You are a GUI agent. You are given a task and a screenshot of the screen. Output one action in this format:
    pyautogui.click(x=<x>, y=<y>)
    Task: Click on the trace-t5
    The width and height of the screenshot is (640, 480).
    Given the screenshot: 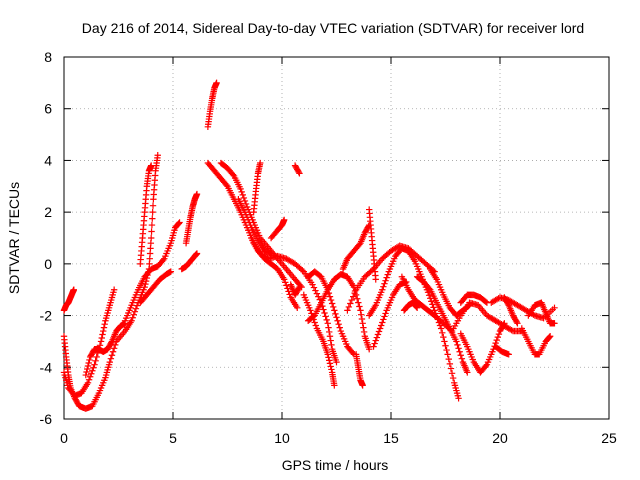 What is the action you would take?
    pyautogui.click(x=152, y=271)
    